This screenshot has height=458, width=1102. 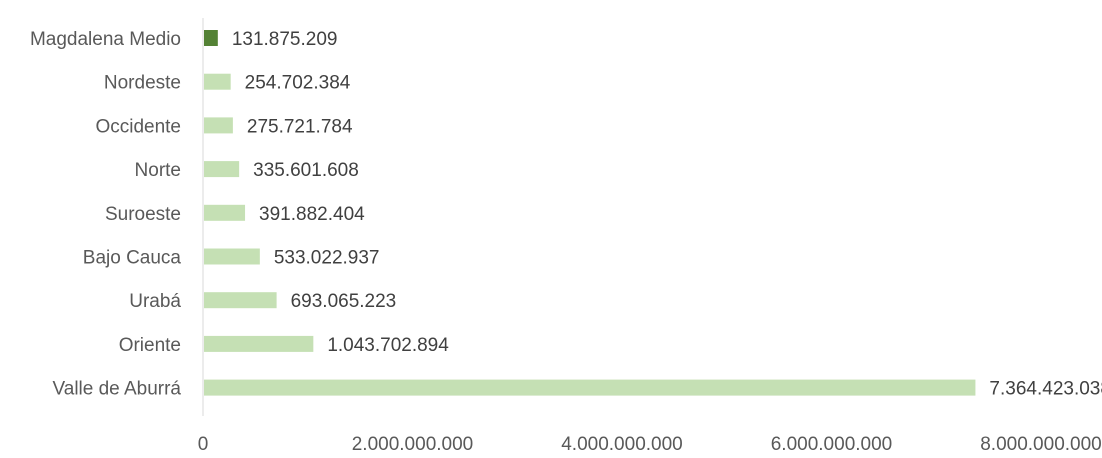 I want to click on category-label: Occidente, so click(x=138, y=126).